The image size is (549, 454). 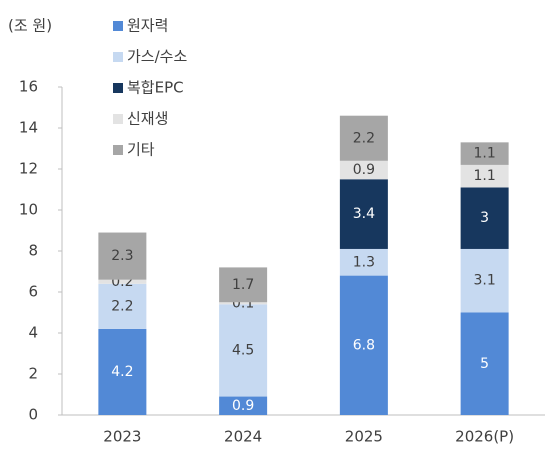 I want to click on data-label: 3.1, so click(x=484, y=281).